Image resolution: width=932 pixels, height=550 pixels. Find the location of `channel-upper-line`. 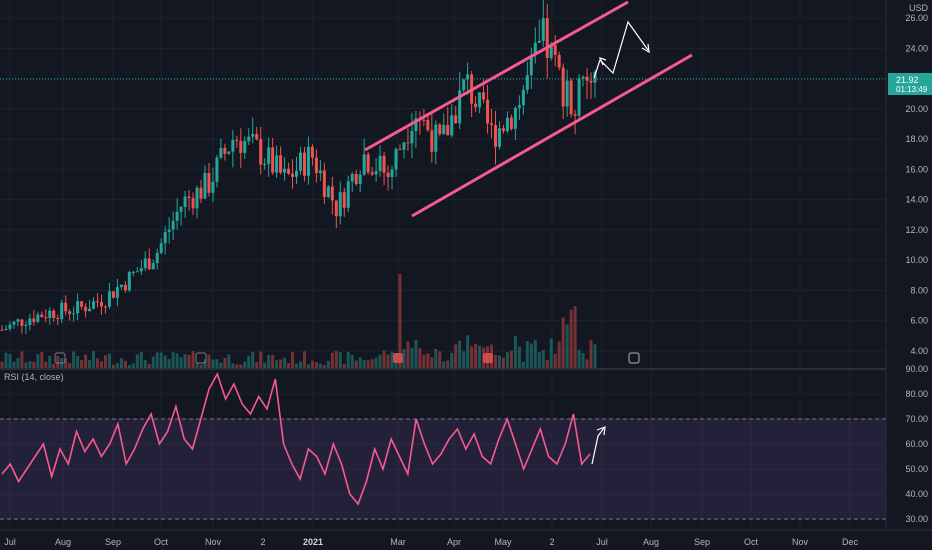

channel-upper-line is located at coordinates (496, 76).